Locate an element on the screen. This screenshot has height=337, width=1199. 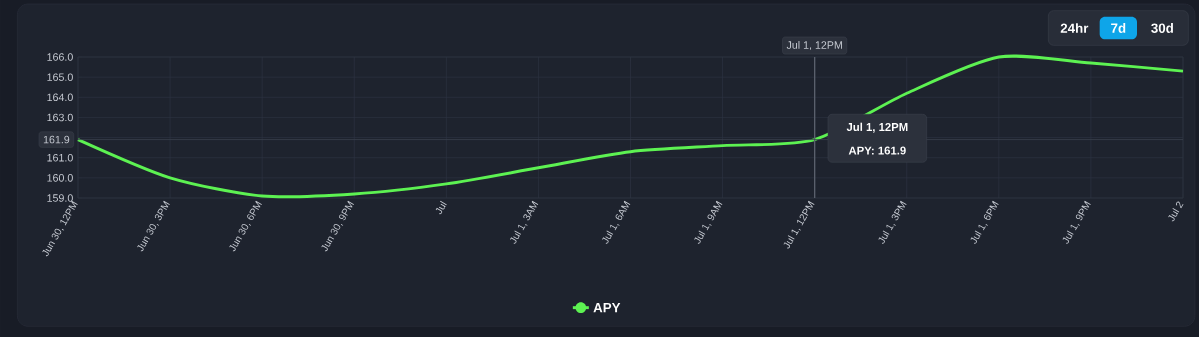
y-tick-label: 163.0 is located at coordinates (60, 117).